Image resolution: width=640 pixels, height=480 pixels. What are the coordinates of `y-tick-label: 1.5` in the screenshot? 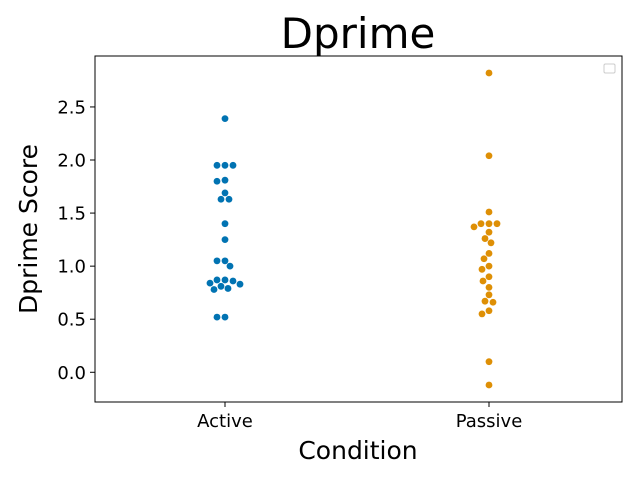 It's located at (71, 214).